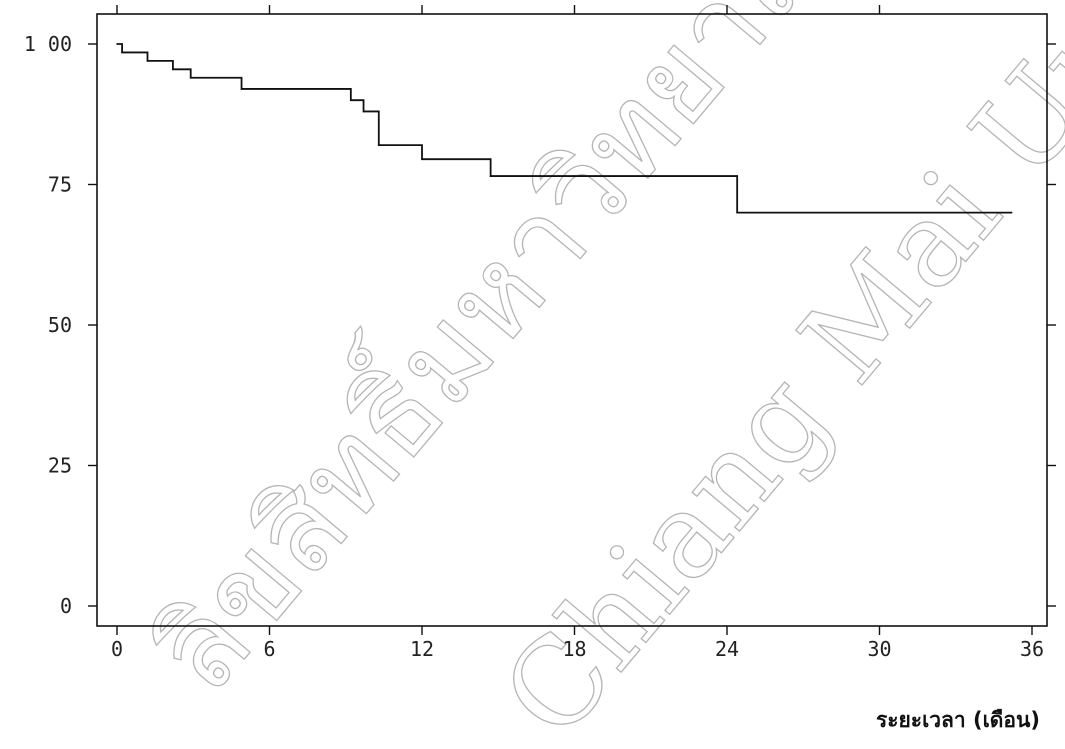 Image resolution: width=1065 pixels, height=749 pixels. Describe the element at coordinates (48, 44) in the screenshot. I see `y-tick-label: 1 00` at that location.